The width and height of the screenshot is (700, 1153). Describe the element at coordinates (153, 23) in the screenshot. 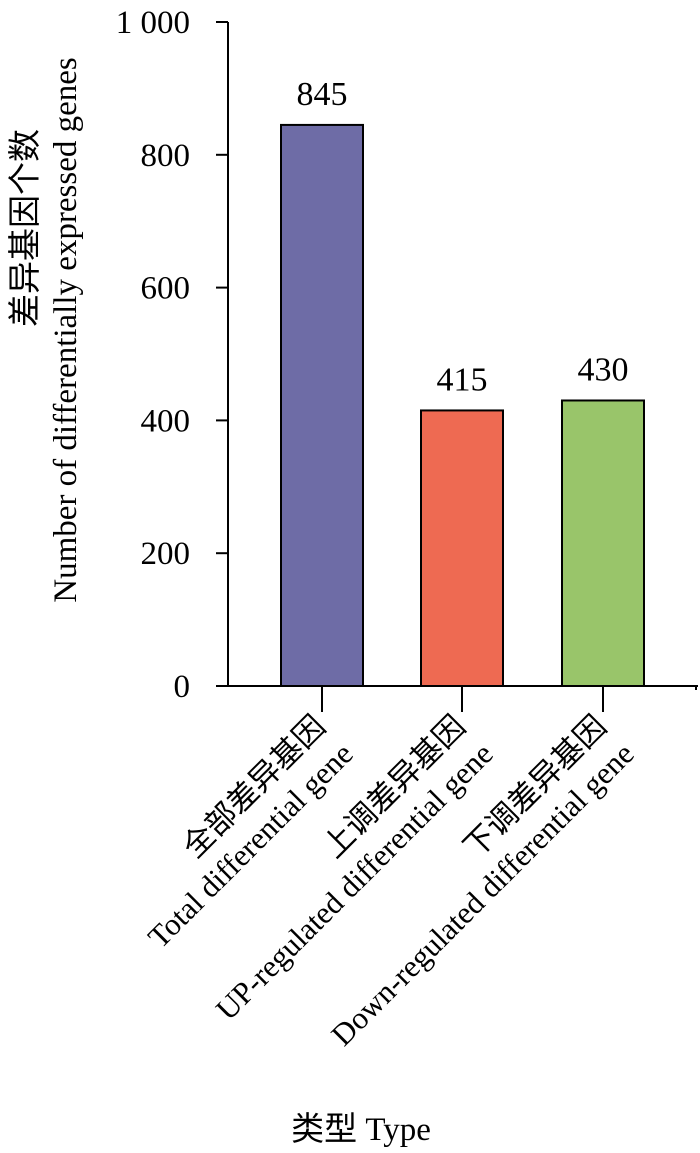

I see `y-tick-label: 1 000` at that location.